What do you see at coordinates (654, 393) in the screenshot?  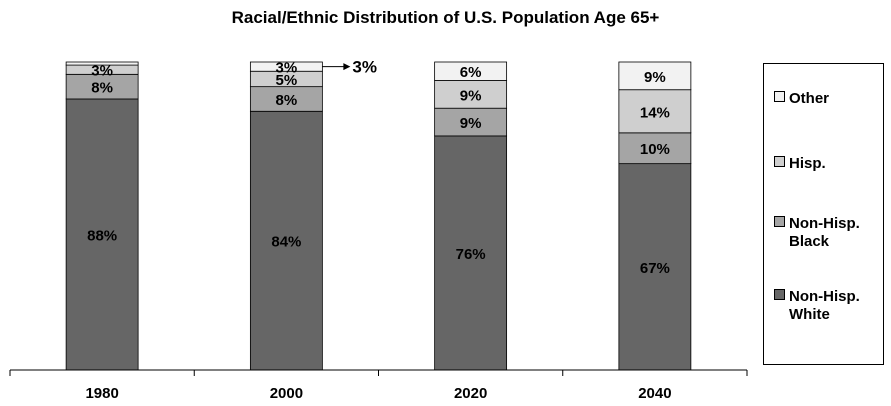 I see `x-tick-label: 2040` at bounding box center [654, 393].